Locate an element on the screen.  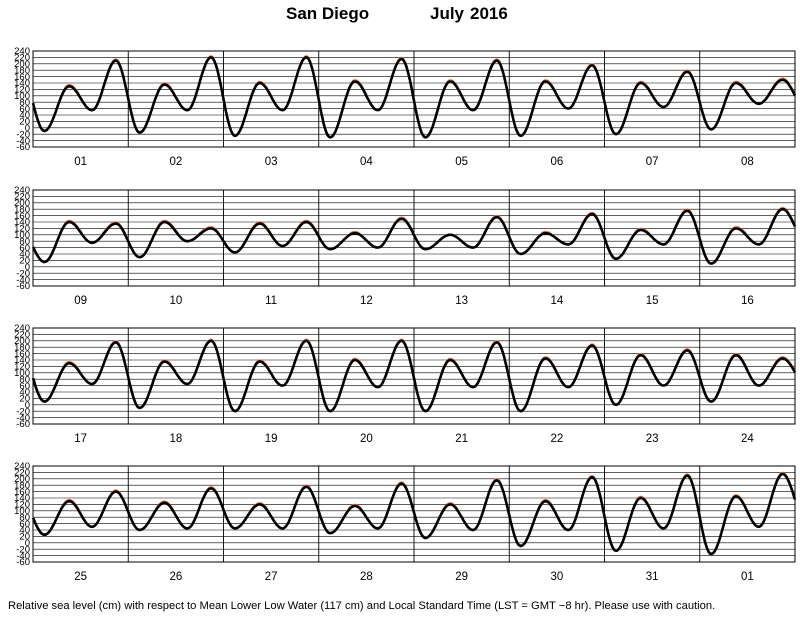
x-day-label: 05 is located at coordinates (461, 162).